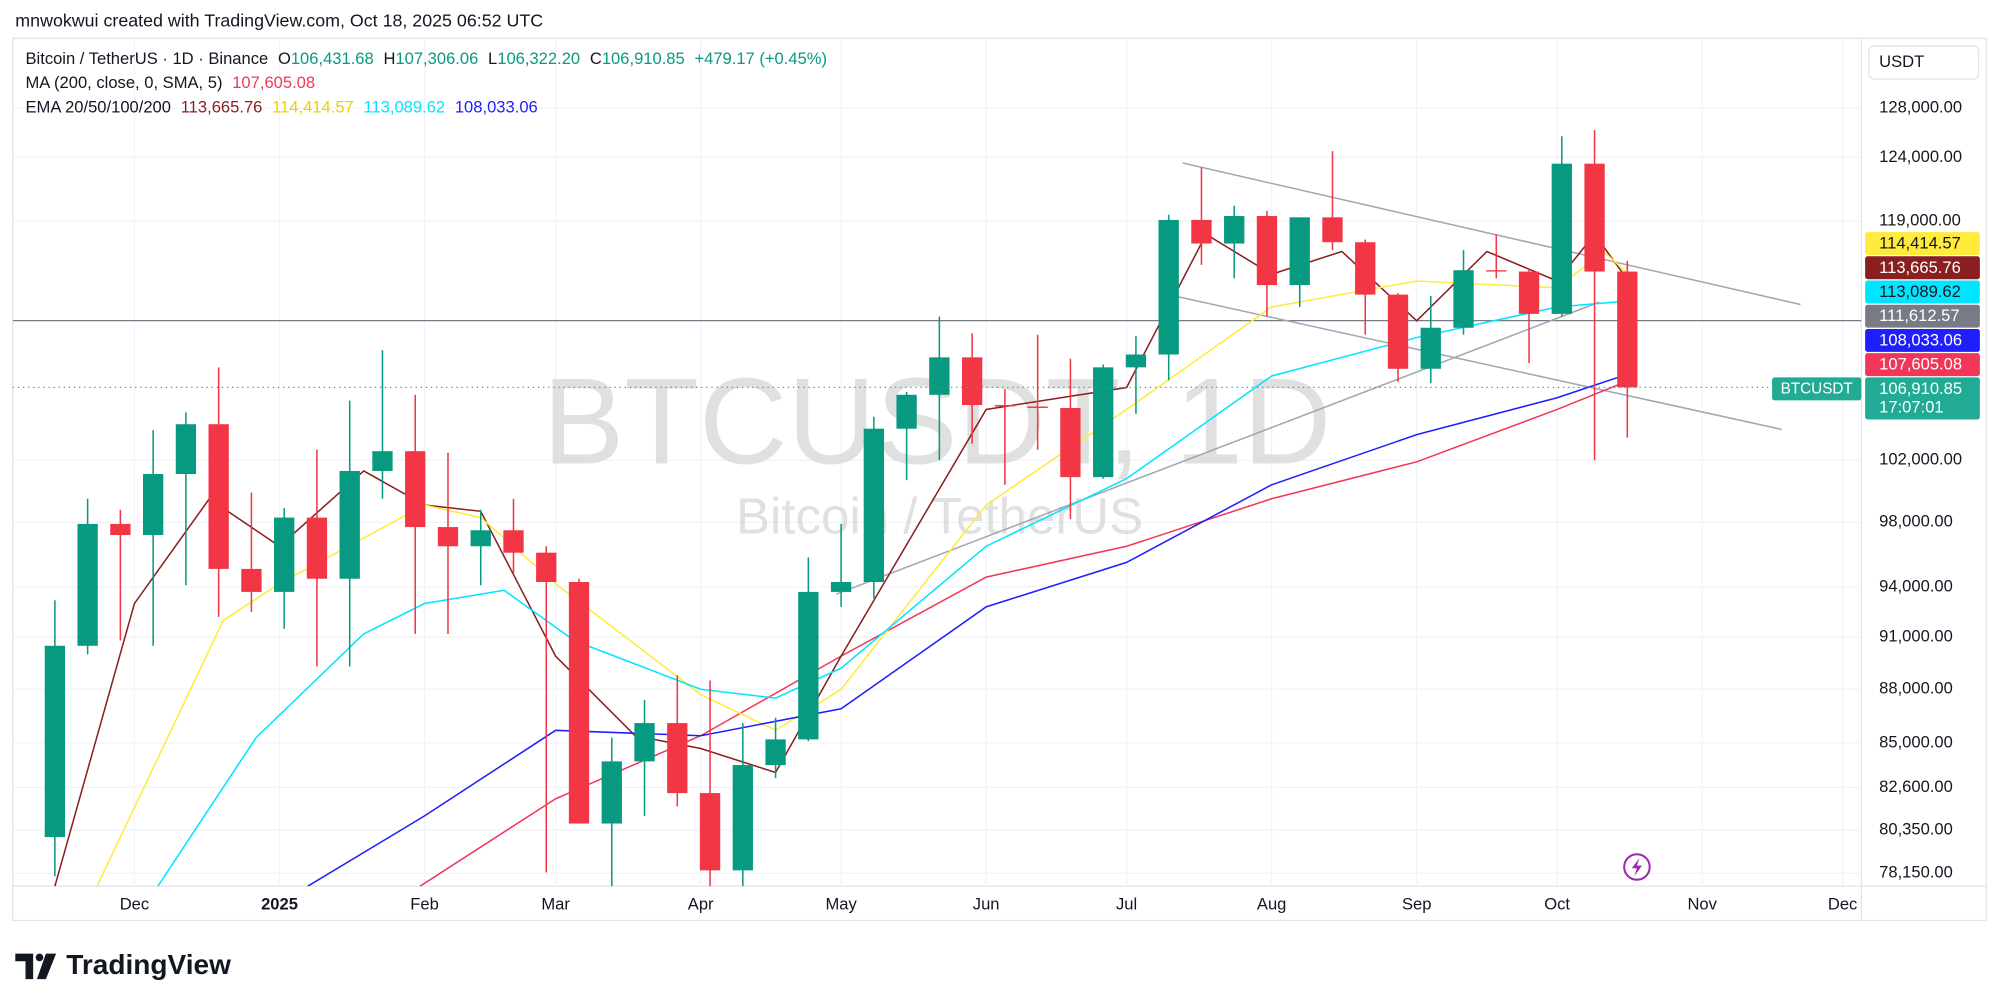 This screenshot has height=1008, width=1999. Describe the element at coordinates (1271, 904) in the screenshot. I see `x-tick-label: Aug` at that location.